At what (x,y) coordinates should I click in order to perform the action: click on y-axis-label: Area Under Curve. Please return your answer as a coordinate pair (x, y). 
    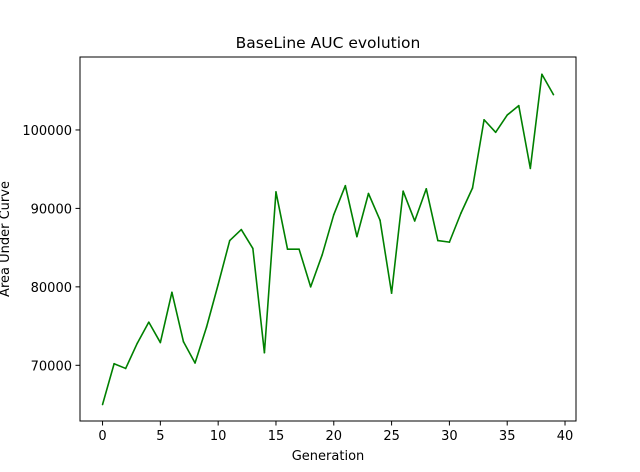
    Looking at the image, I should click on (6, 239).